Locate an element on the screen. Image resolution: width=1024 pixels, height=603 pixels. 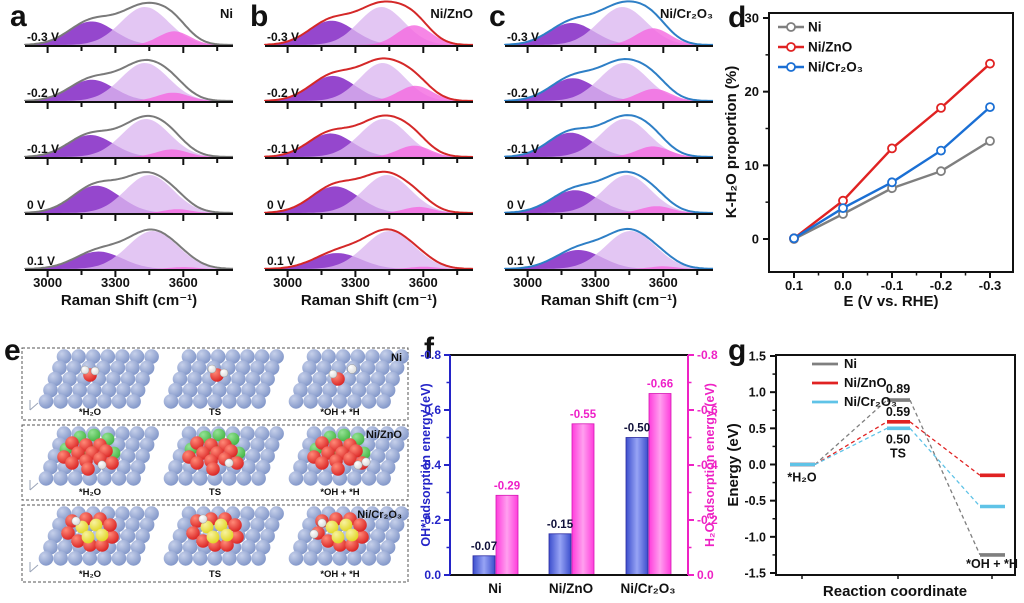
svg-text: OH* adsorption energy (eV) is located at coordinates (426, 464).